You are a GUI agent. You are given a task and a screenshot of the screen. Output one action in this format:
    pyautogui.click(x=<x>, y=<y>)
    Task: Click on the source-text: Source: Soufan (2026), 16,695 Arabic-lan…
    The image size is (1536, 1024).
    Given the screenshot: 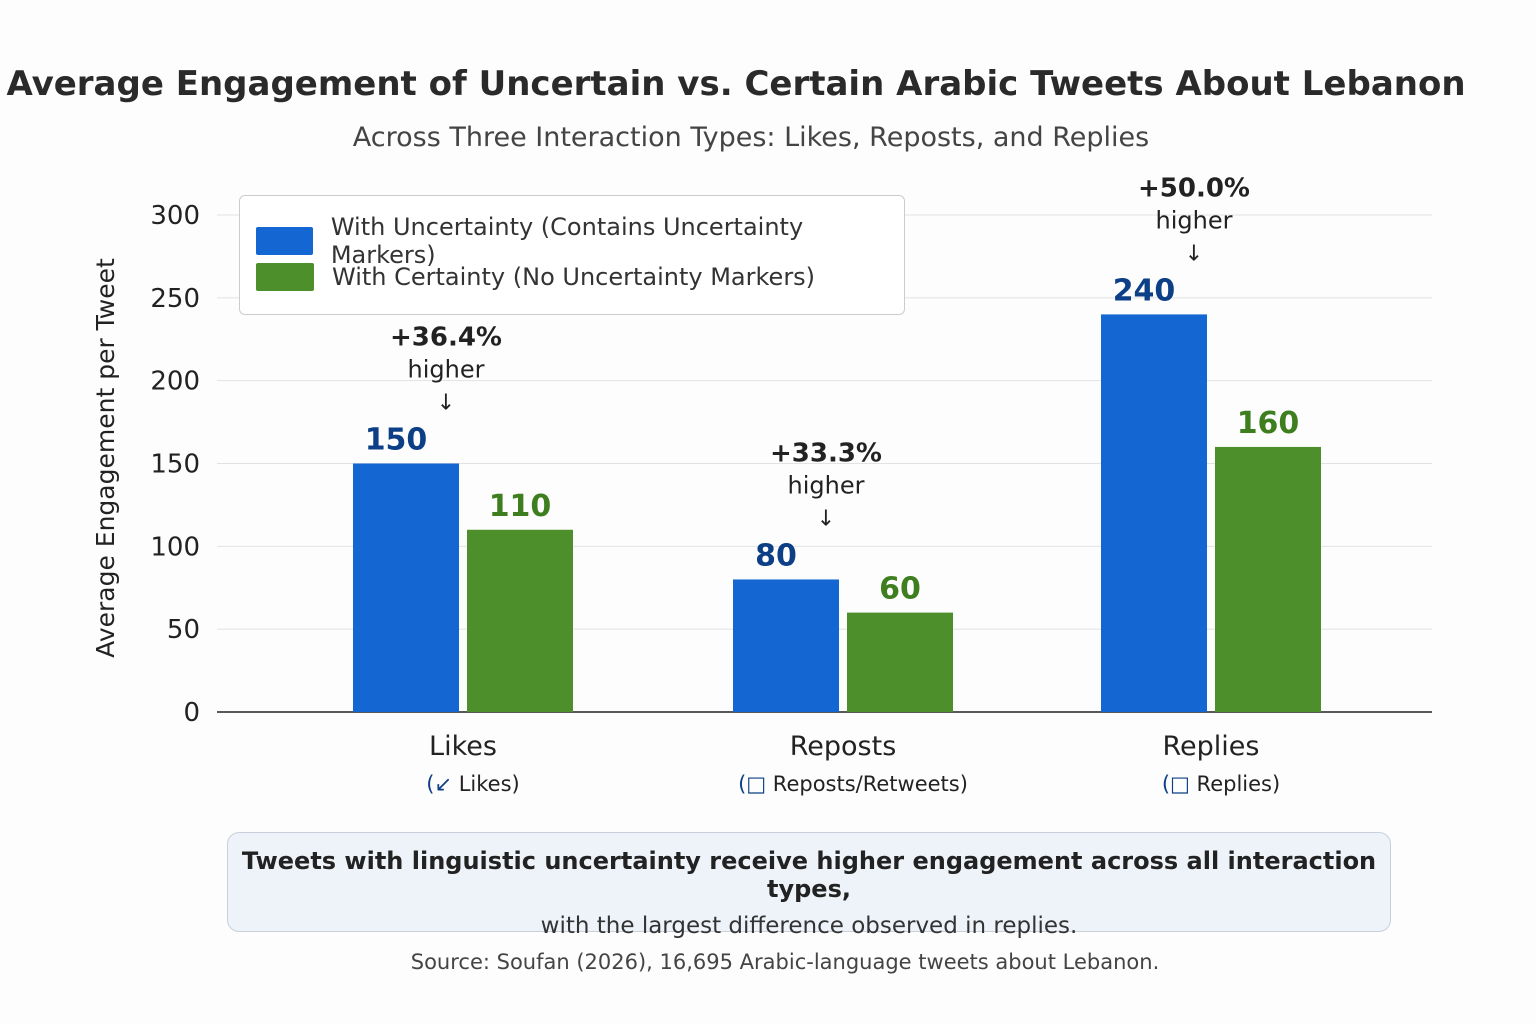 What is the action you would take?
    pyautogui.click(x=785, y=962)
    